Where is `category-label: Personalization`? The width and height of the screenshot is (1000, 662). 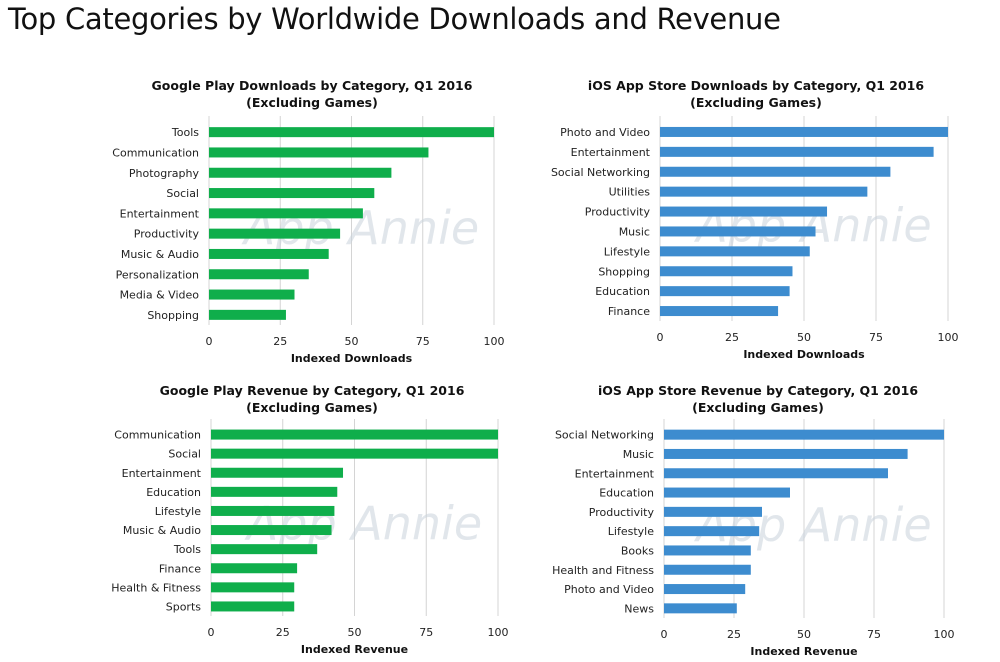
category-label: Personalization is located at coordinates (157, 274).